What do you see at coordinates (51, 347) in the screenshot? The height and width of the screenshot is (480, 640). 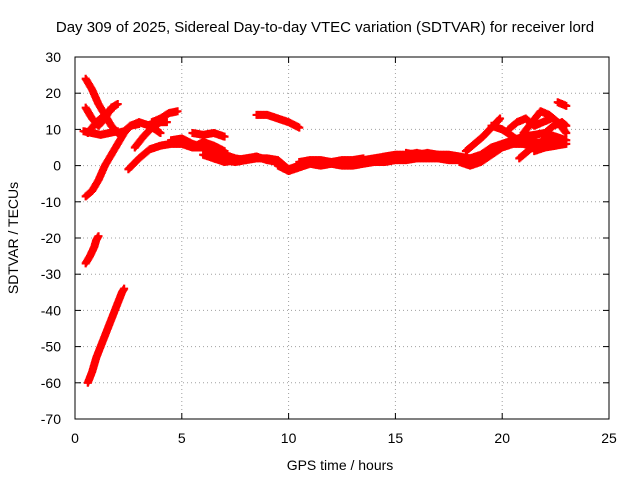 I see `y-tick-label: -50` at bounding box center [51, 347].